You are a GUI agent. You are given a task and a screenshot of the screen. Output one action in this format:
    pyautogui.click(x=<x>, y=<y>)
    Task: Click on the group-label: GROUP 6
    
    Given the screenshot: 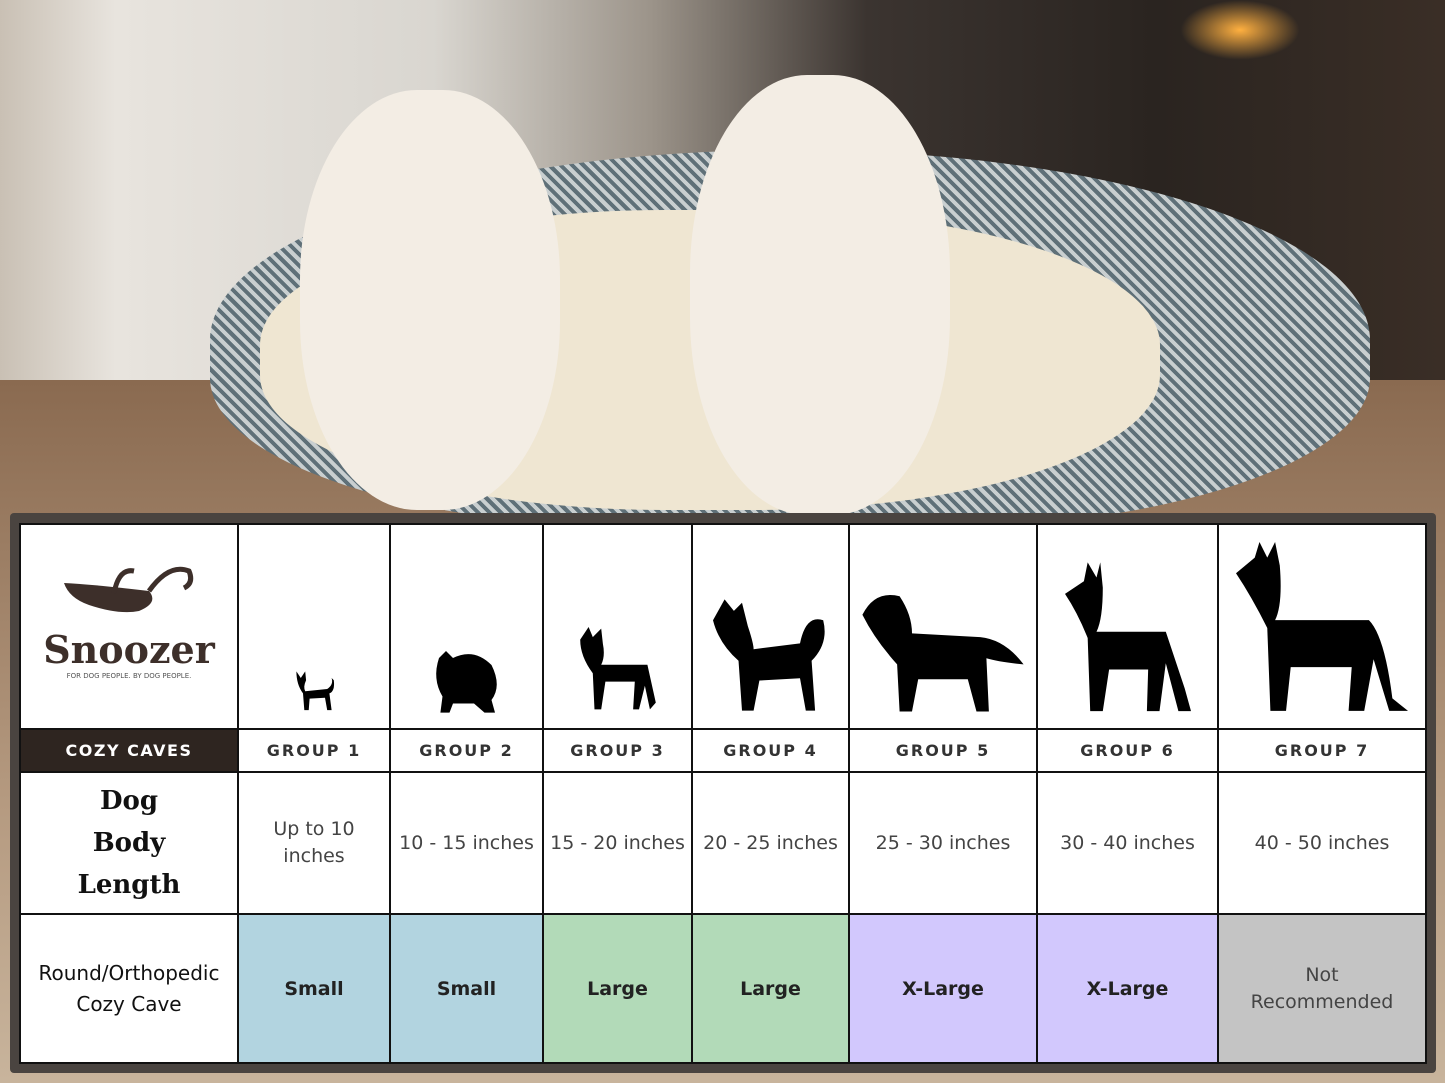 What is the action you would take?
    pyautogui.click(x=1127, y=750)
    